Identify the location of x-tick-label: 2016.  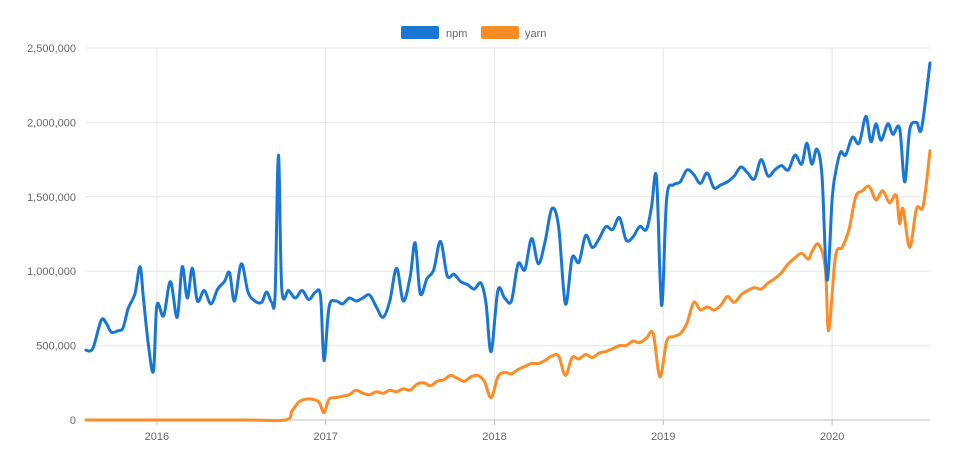
(157, 437).